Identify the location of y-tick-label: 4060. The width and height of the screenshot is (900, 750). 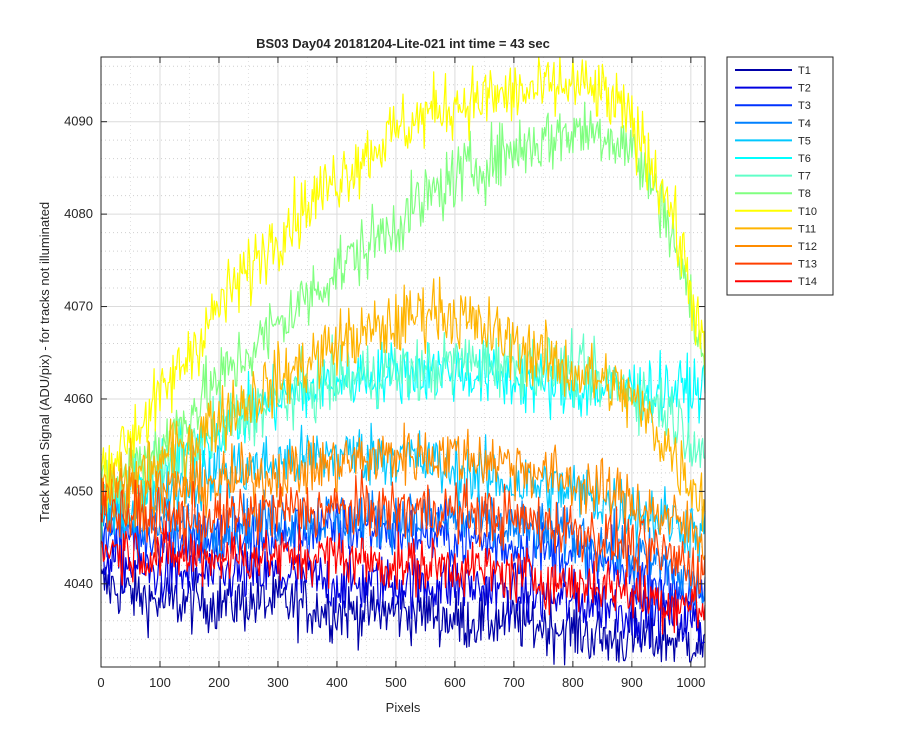
(78, 398).